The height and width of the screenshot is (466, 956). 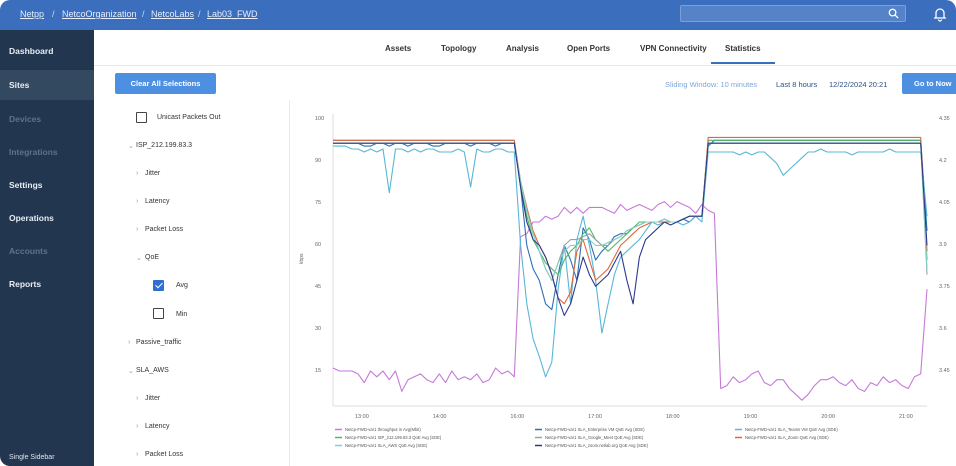 What do you see at coordinates (398, 48) in the screenshot?
I see `tab-assets: Assets` at bounding box center [398, 48].